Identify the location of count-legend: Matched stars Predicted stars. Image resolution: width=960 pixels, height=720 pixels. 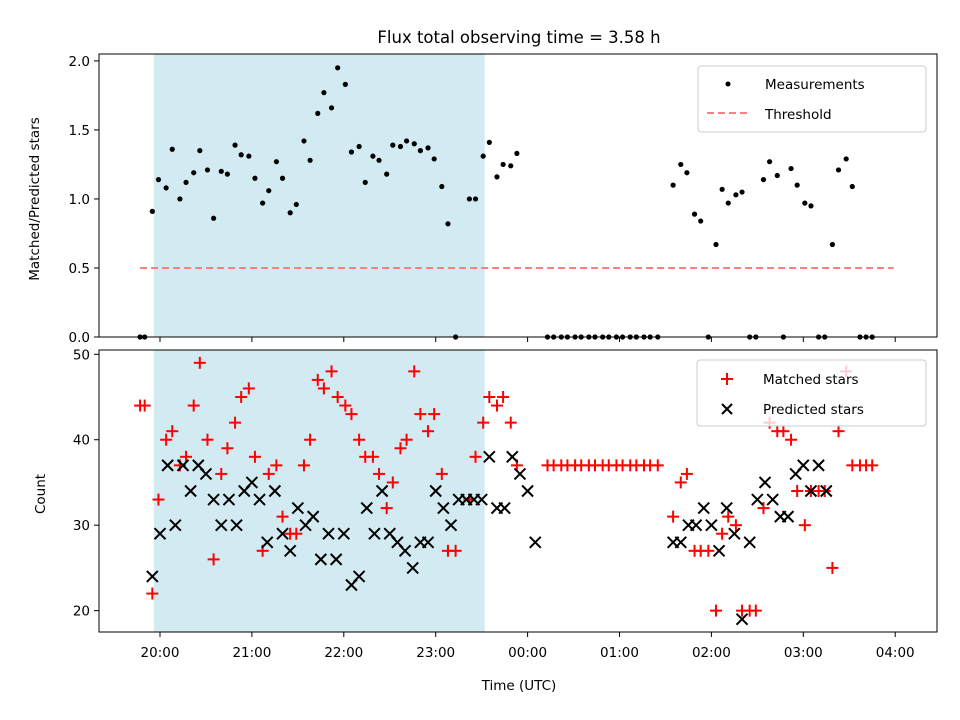
(811, 393).